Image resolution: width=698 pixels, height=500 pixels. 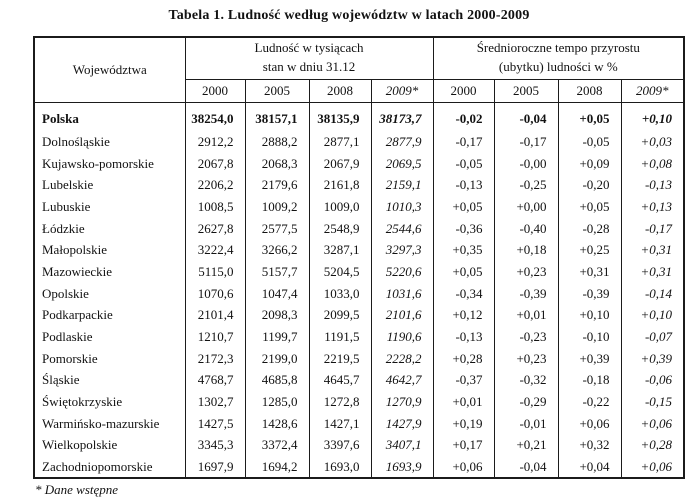 I want to click on year-header: 2005, so click(x=276, y=91).